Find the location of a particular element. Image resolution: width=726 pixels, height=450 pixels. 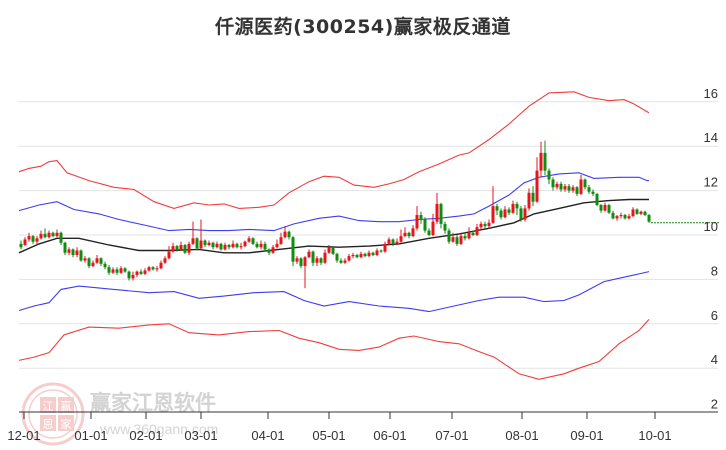

watermark-url: www.360gann.com is located at coordinates (158, 429).